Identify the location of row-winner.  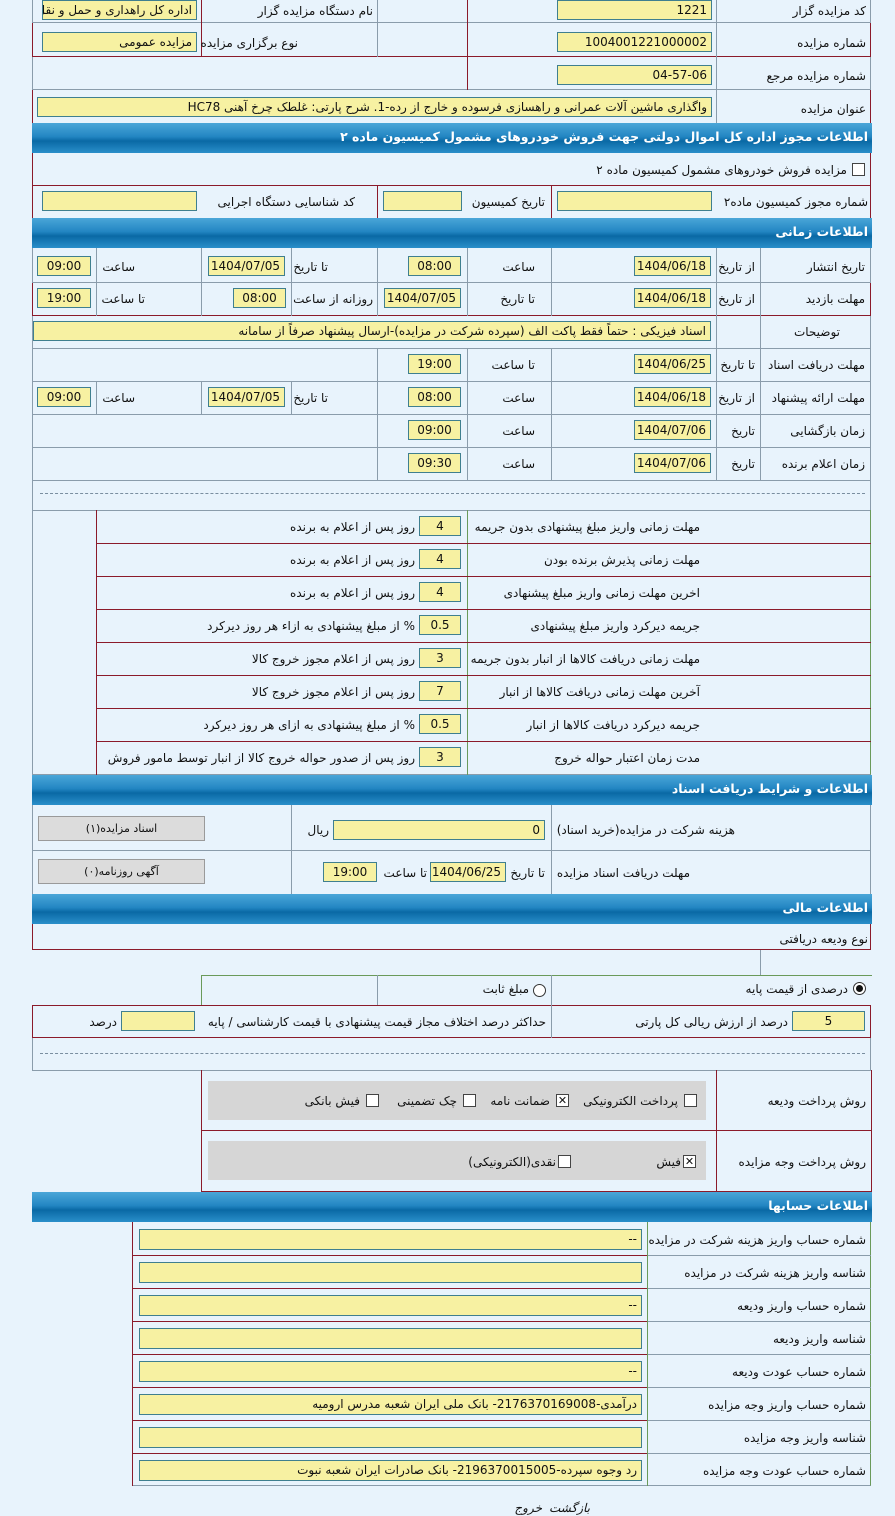
(451, 464).